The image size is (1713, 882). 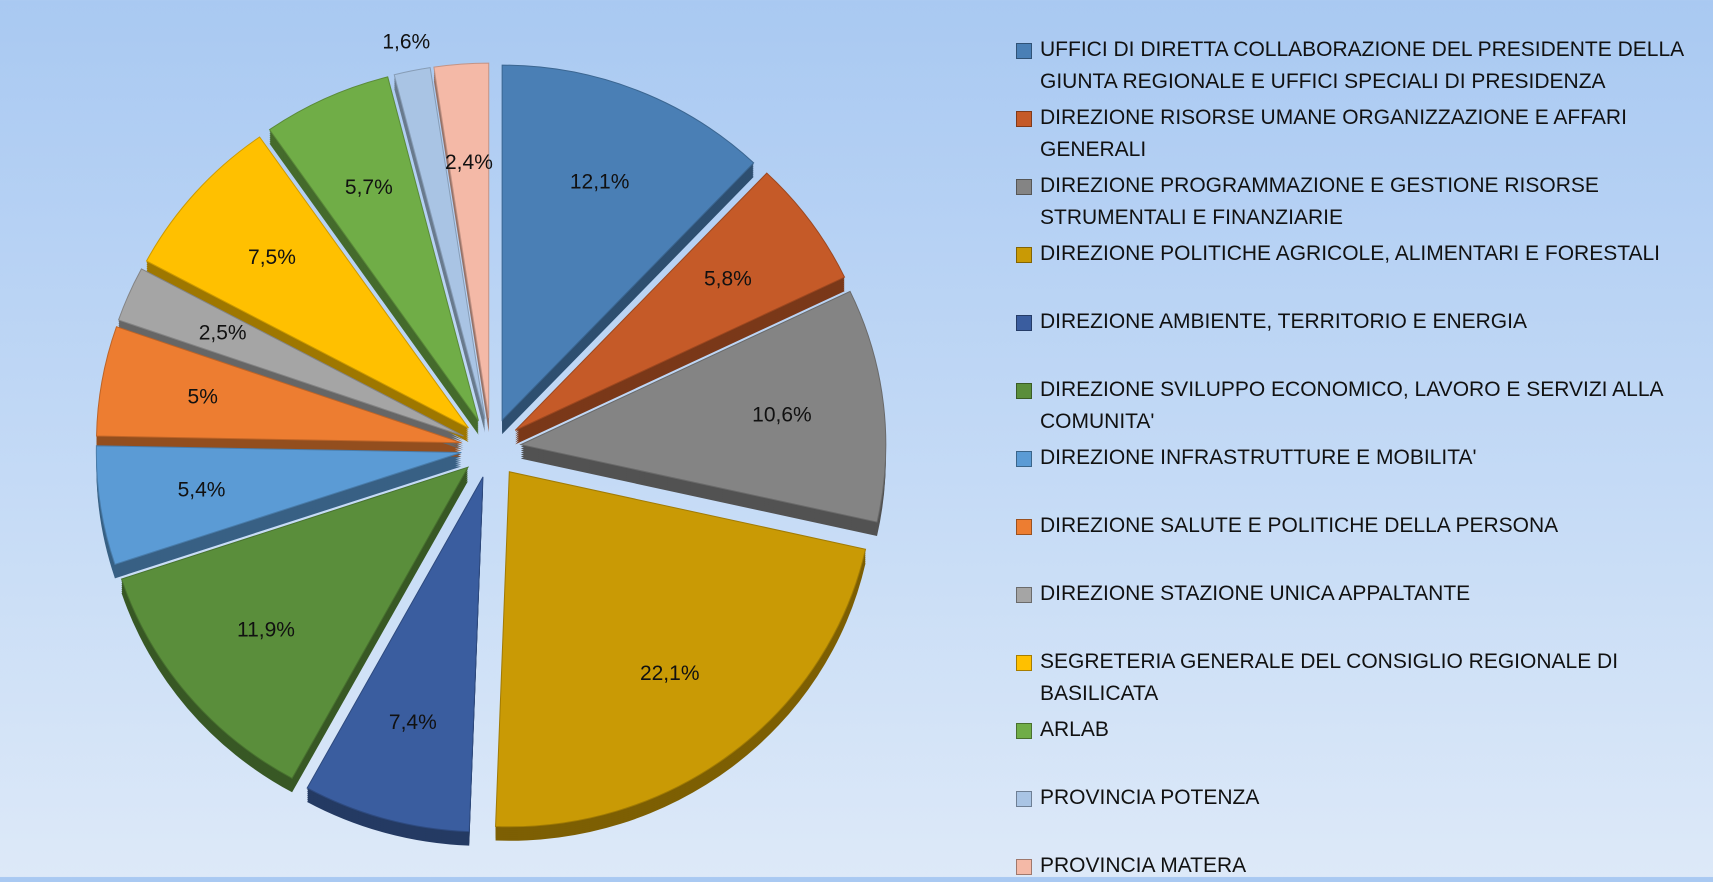 What do you see at coordinates (369, 187) in the screenshot?
I see `data-label: 5,7%` at bounding box center [369, 187].